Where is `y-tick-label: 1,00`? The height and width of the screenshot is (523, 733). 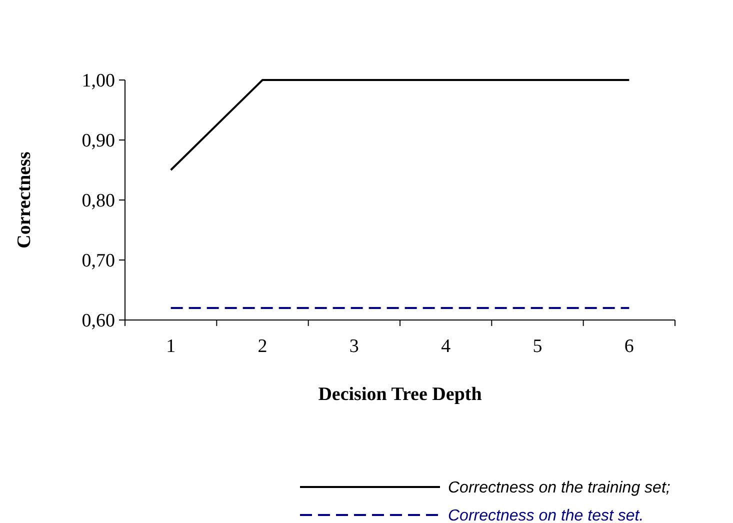
y-tick-label: 1,00 is located at coordinates (98, 81).